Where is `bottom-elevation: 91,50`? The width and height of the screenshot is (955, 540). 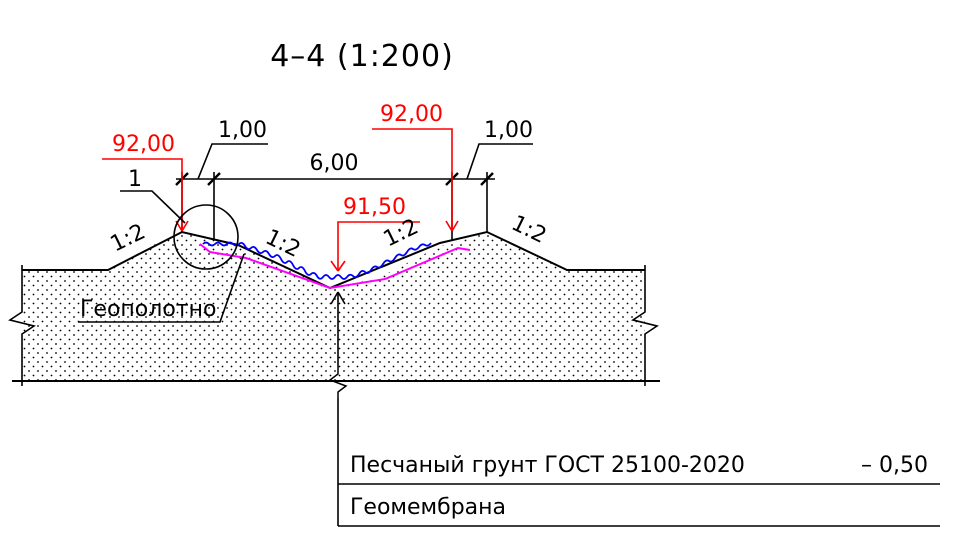
bottom-elevation: 91,50 is located at coordinates (374, 207).